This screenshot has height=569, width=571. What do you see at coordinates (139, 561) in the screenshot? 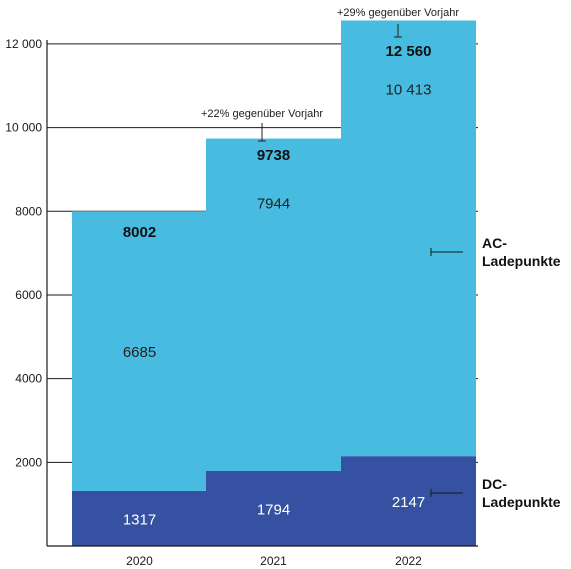
I see `x-tick-label-2020: 2020` at bounding box center [139, 561].